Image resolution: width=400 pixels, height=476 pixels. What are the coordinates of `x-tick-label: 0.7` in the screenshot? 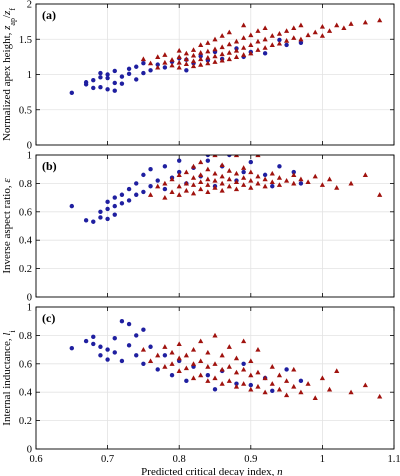 It's located at (107, 459).